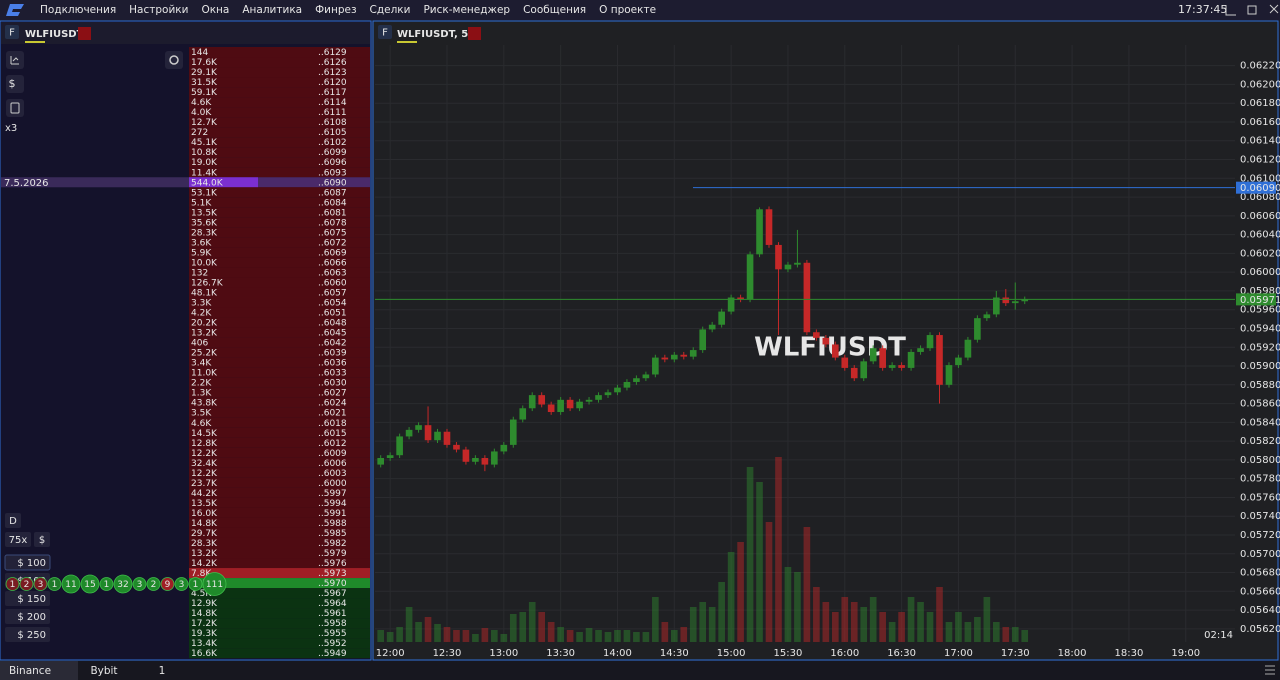 Image resolution: width=1280 pixels, height=680 pixels. What do you see at coordinates (1260, 300) in the screenshot?
I see `price-label: 0.05971` at bounding box center [1260, 300].